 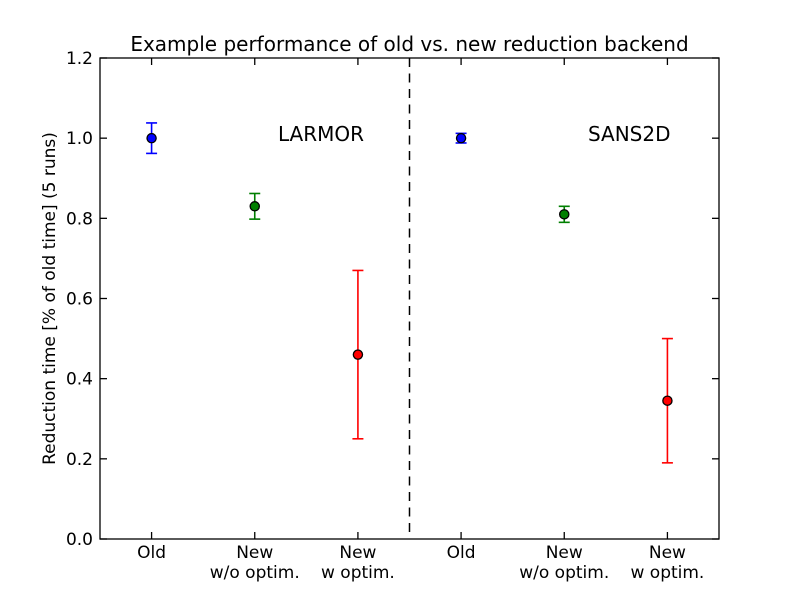 What do you see at coordinates (50, 298) in the screenshot?
I see `y-axis-label: Reduction time [% of old time] (5 runs)` at bounding box center [50, 298].